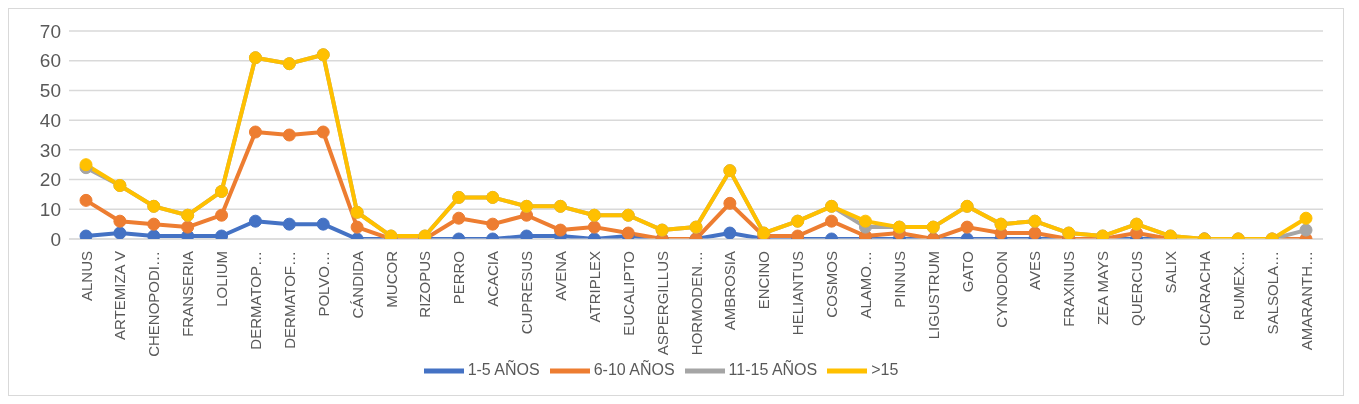 Image resolution: width=1359 pixels, height=404 pixels. What do you see at coordinates (222, 279) in the screenshot?
I see `x-tick-label: LOLIUM` at bounding box center [222, 279].